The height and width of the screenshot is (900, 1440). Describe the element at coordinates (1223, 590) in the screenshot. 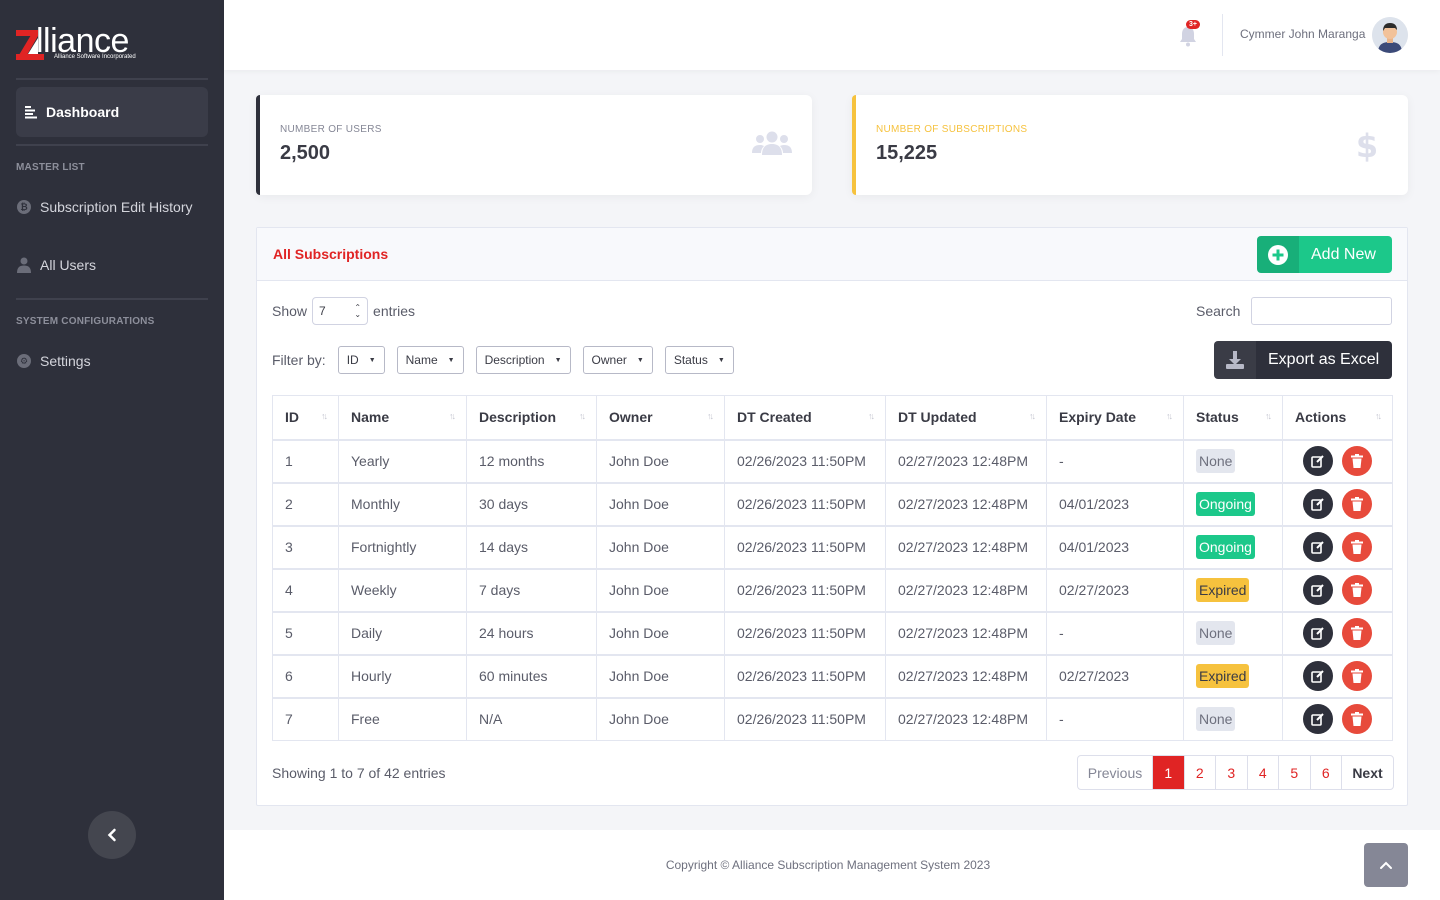

I see `status-badge: Expired` at that location.